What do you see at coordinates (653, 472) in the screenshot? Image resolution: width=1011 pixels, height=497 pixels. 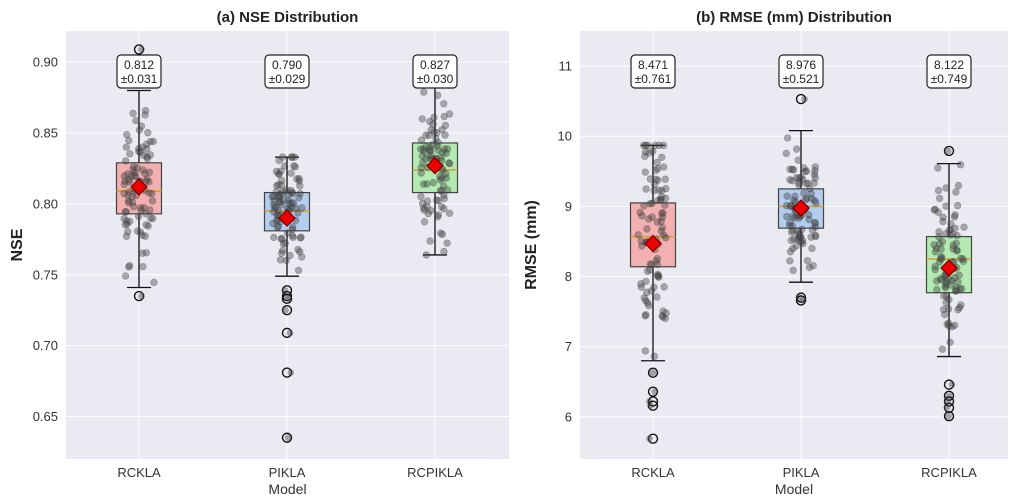 I see `x-tick-label: RCKLA` at bounding box center [653, 472].